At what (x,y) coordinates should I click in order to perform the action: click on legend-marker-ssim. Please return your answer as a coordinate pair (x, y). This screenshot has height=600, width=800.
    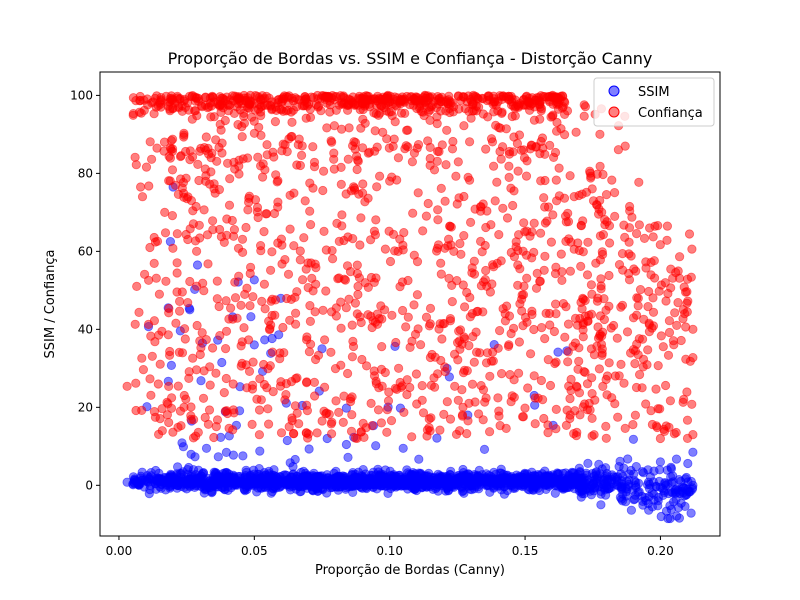
    Looking at the image, I should click on (614, 91).